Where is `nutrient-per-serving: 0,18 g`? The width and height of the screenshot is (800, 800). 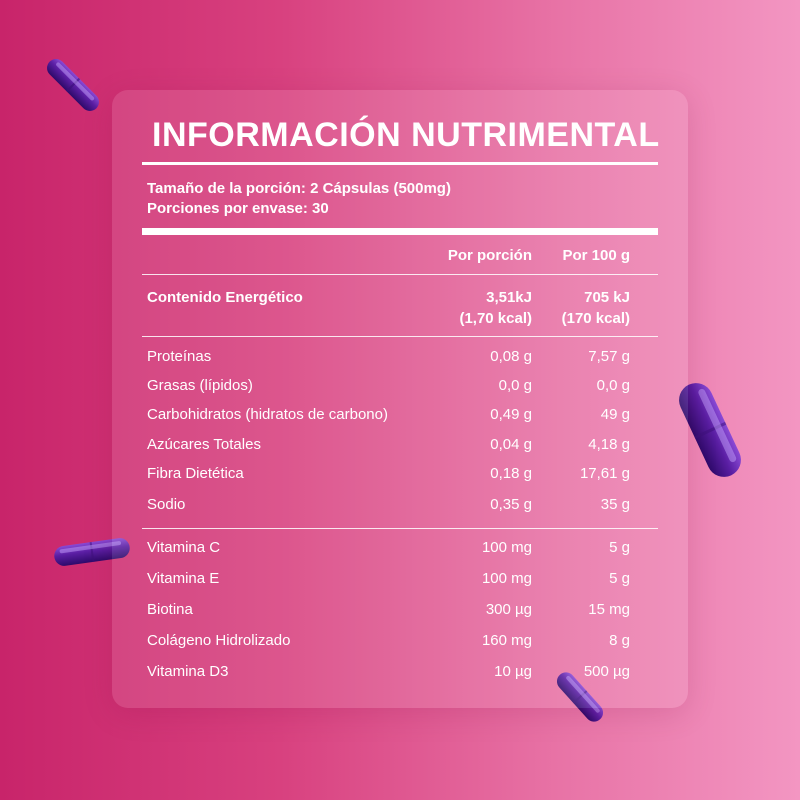 nutrient-per-serving: 0,18 g is located at coordinates (511, 473).